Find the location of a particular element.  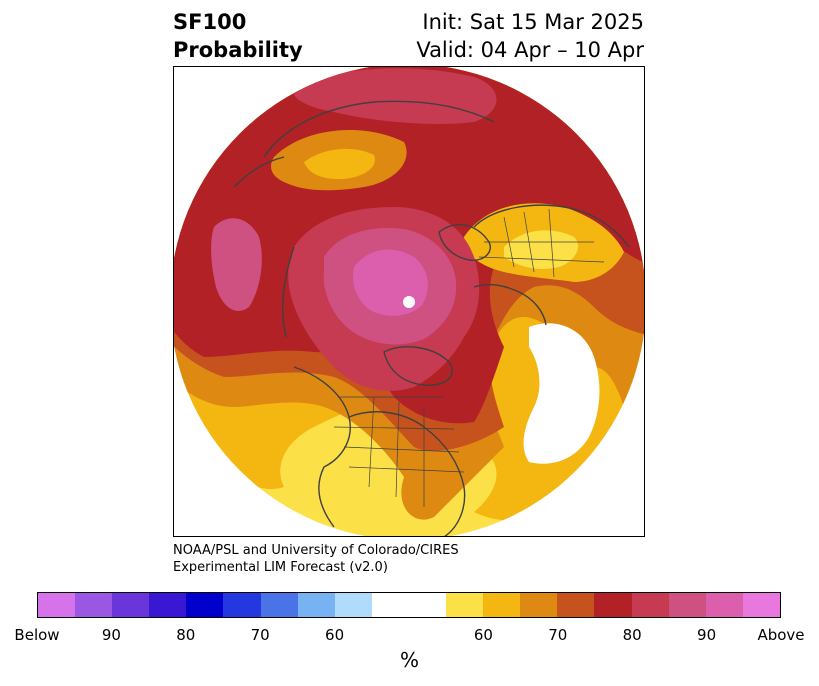

north-pole-marker is located at coordinates (409, 302).